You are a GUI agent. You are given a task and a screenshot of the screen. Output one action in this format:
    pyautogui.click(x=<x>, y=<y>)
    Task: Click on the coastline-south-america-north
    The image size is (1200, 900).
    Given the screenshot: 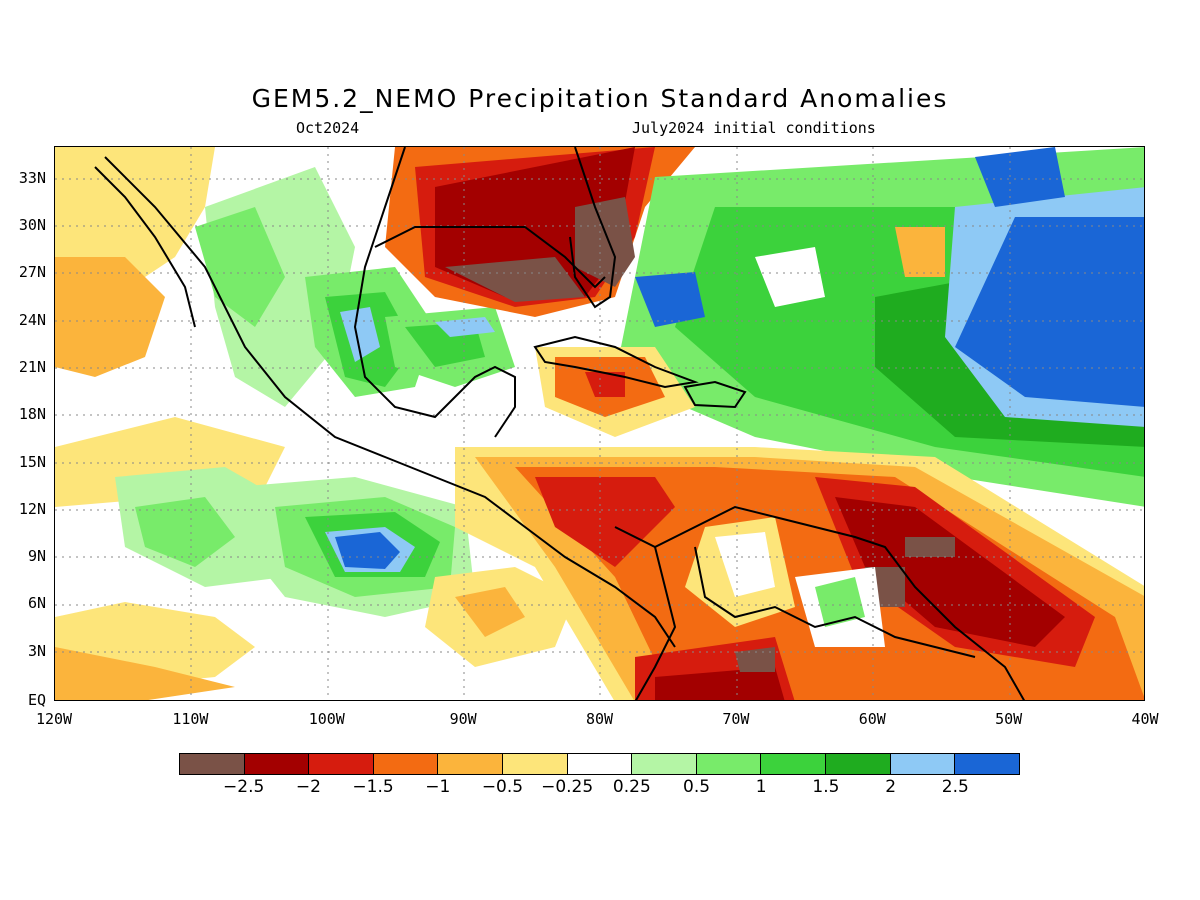 What is the action you would take?
    pyautogui.click(x=820, y=602)
    